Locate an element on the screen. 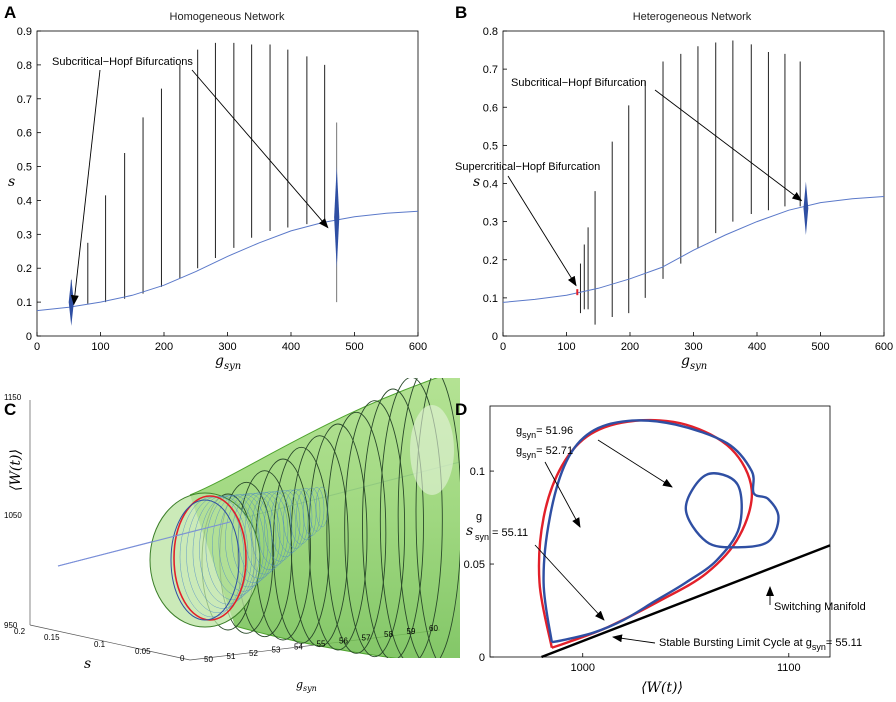 The image size is (896, 702). b-ytick-label-0.7: 0.7 is located at coordinates (490, 70).